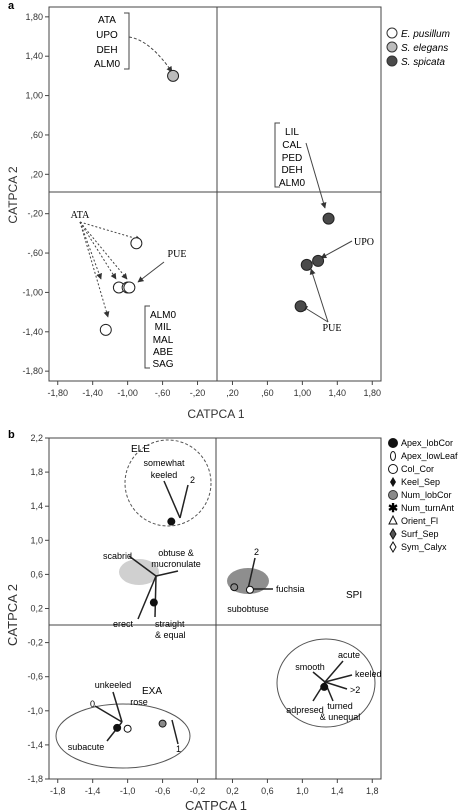 The image size is (474, 812). What do you see at coordinates (368, 674) in the screenshot?
I see `lbl-keeled-spi: keeled` at bounding box center [368, 674].